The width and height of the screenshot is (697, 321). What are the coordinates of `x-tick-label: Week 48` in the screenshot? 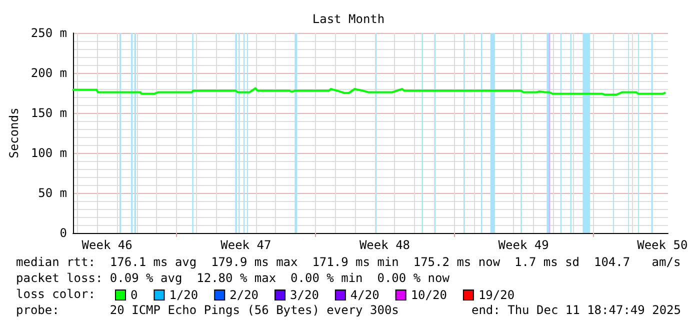 It's located at (384, 245).